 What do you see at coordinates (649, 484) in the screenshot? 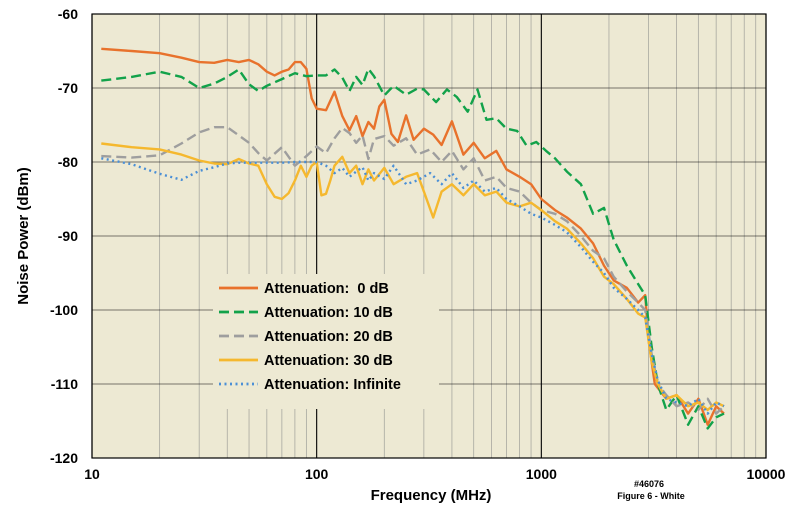
I see `figure-id-note: #46076` at bounding box center [649, 484].